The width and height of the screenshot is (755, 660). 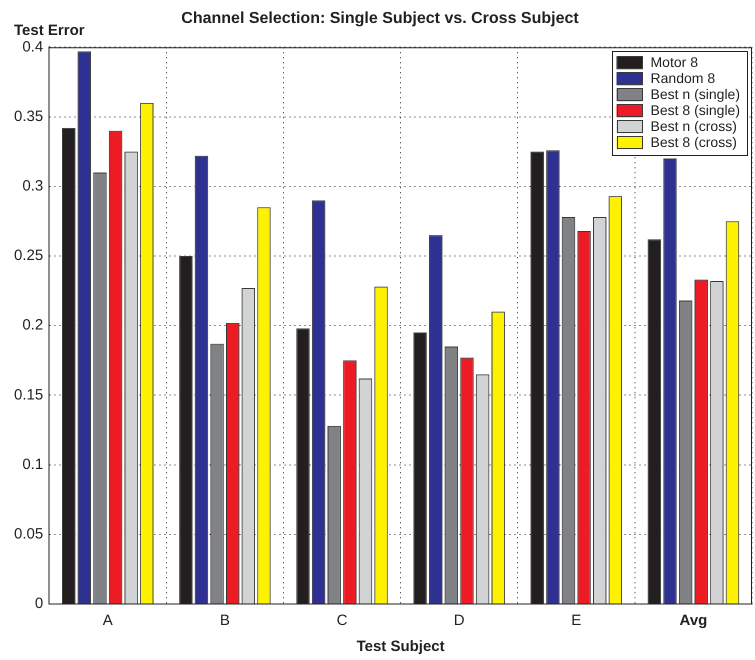 What do you see at coordinates (342, 621) in the screenshot?
I see `x-tick-label: C` at bounding box center [342, 621].